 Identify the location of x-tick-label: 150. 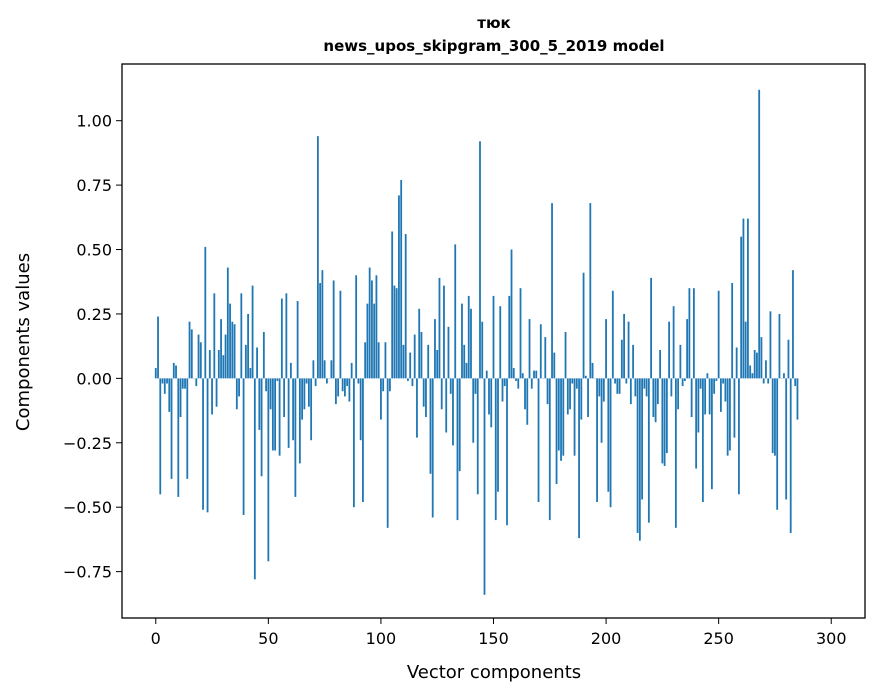
(493, 638).